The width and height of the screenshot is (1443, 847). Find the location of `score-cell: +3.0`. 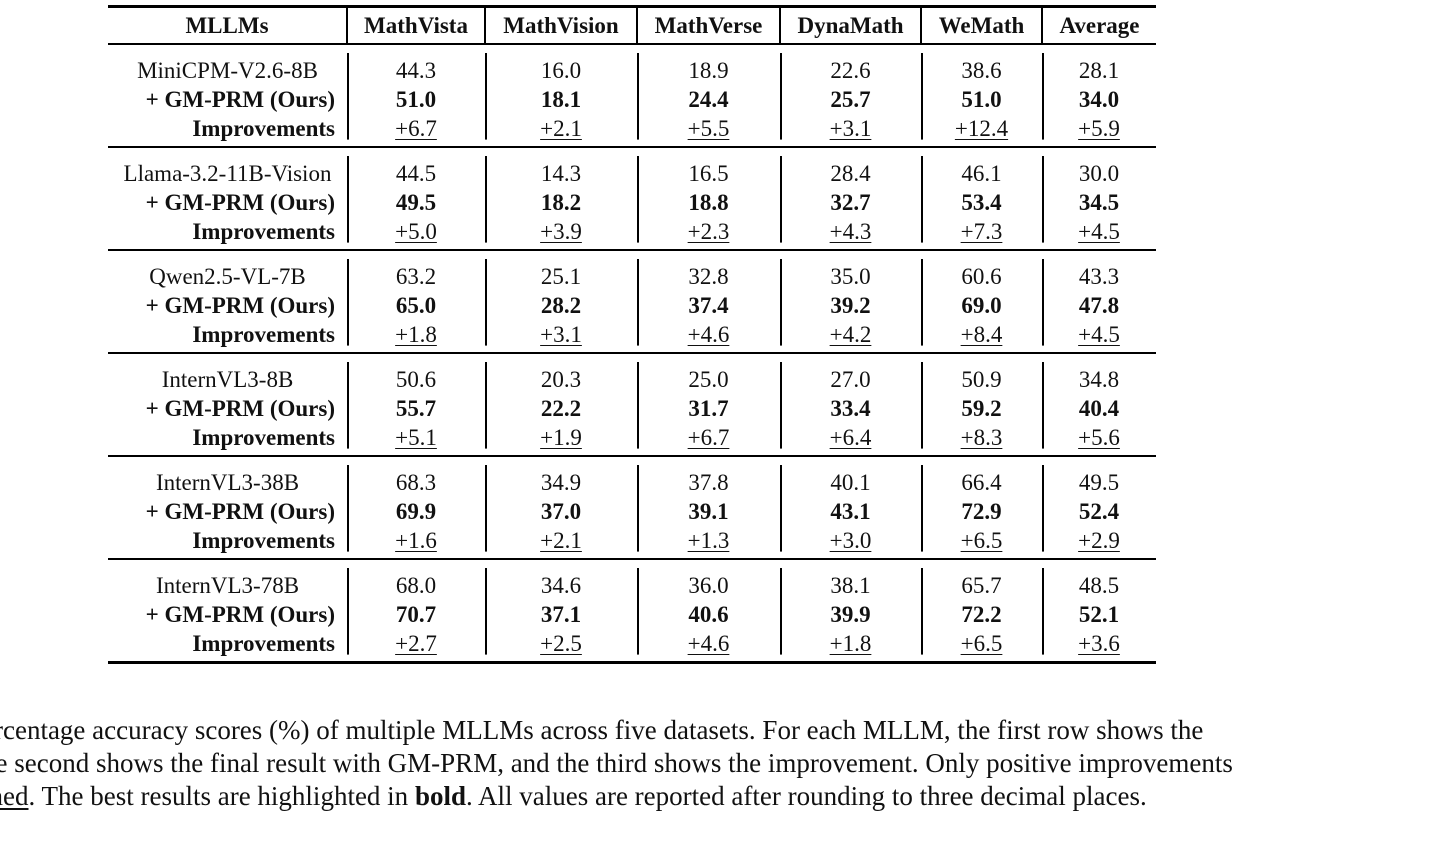

score-cell: +3.0 is located at coordinates (850, 542).